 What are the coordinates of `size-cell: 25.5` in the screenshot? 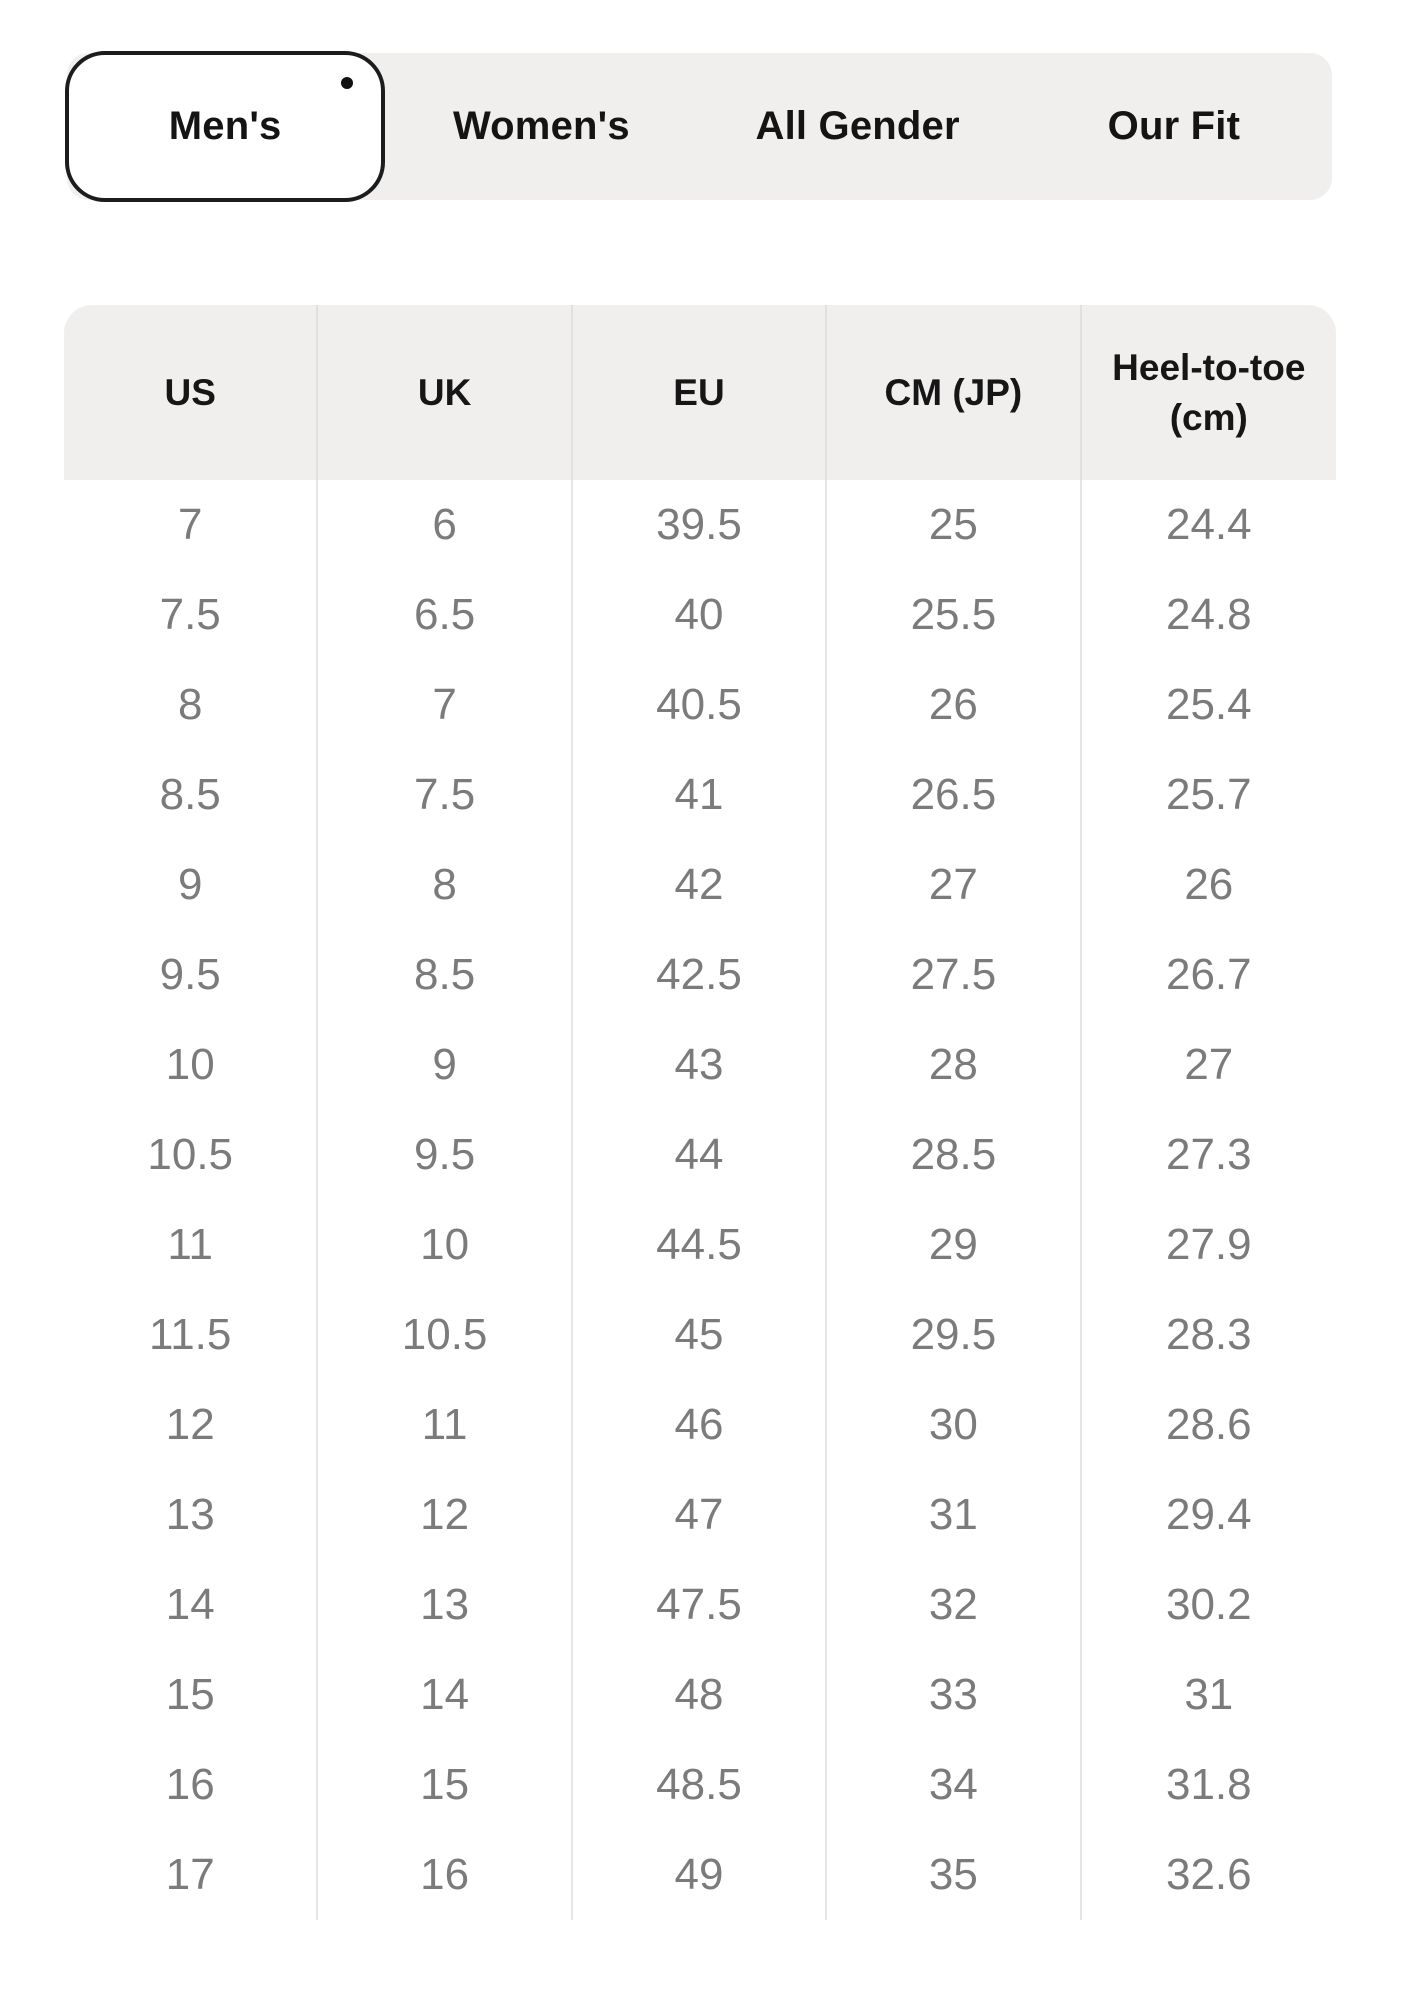 It's located at (954, 615).